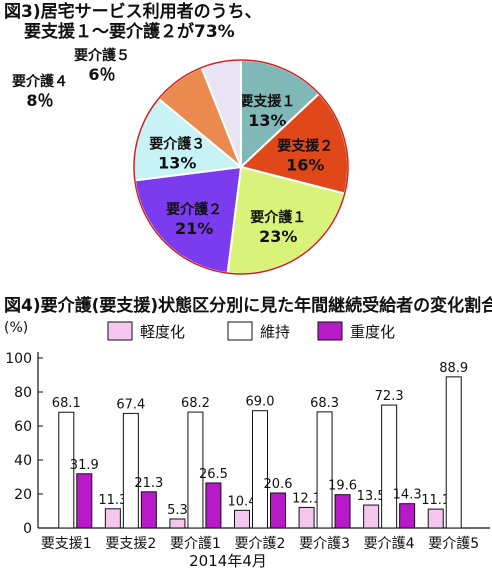 The height and width of the screenshot is (572, 492). Describe the element at coordinates (112, 500) in the screenshot. I see `bar-data-label: 11.3` at that location.